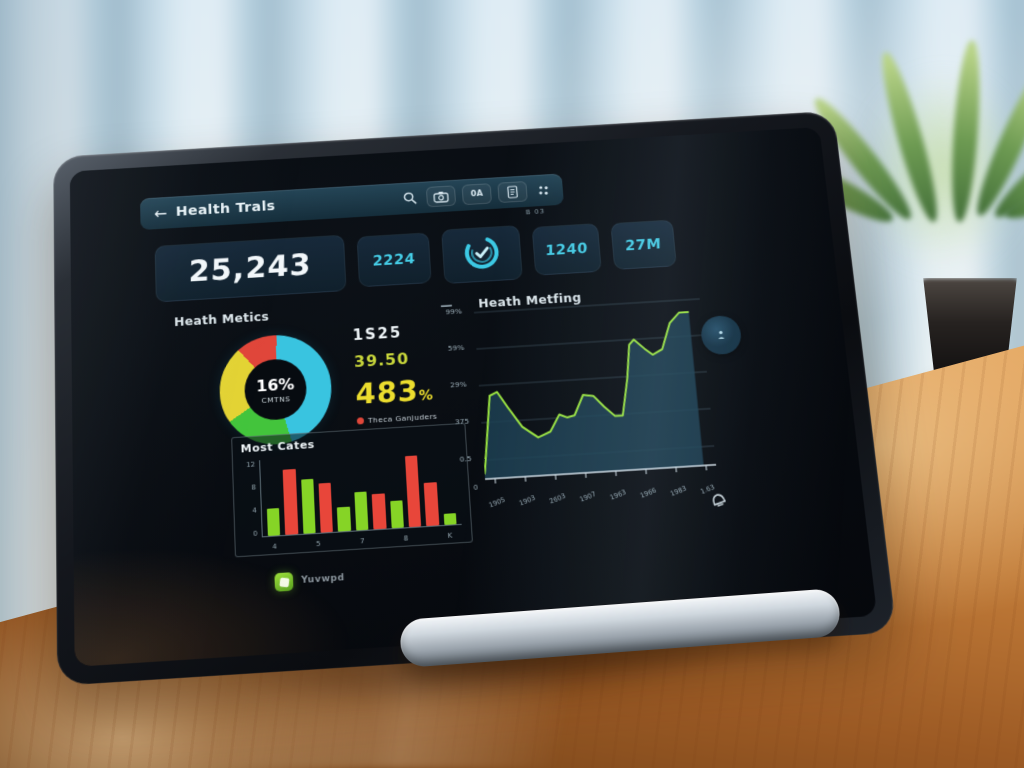 This screenshot has height=768, width=1024. I want to click on stat-card: 27M, so click(643, 244).